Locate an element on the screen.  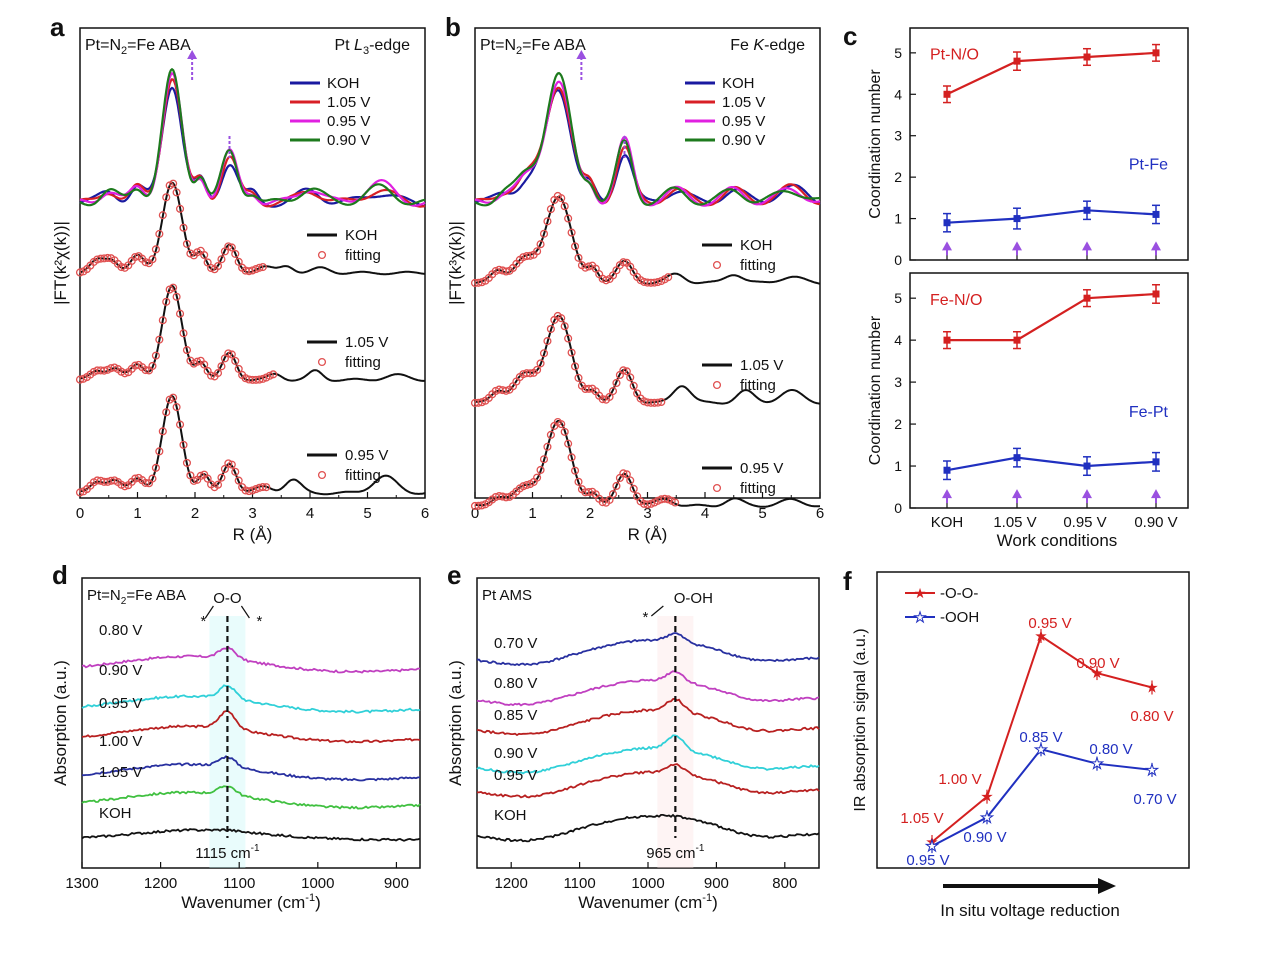
y-axis-label: Coordination number is located at coordinates (875, 144).